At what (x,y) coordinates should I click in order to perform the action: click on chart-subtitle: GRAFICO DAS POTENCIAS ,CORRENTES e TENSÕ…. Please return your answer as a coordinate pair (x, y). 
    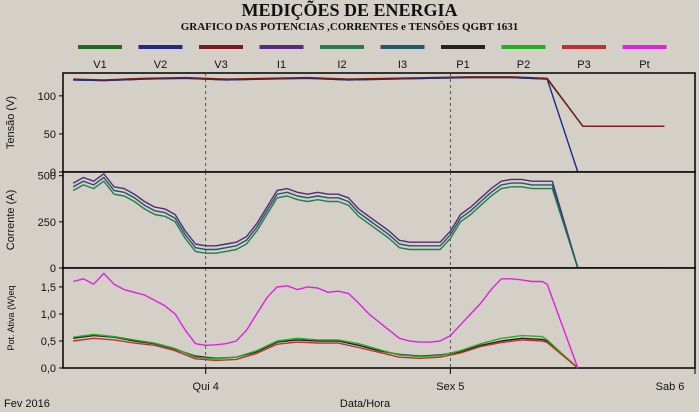
    Looking at the image, I should click on (349, 27).